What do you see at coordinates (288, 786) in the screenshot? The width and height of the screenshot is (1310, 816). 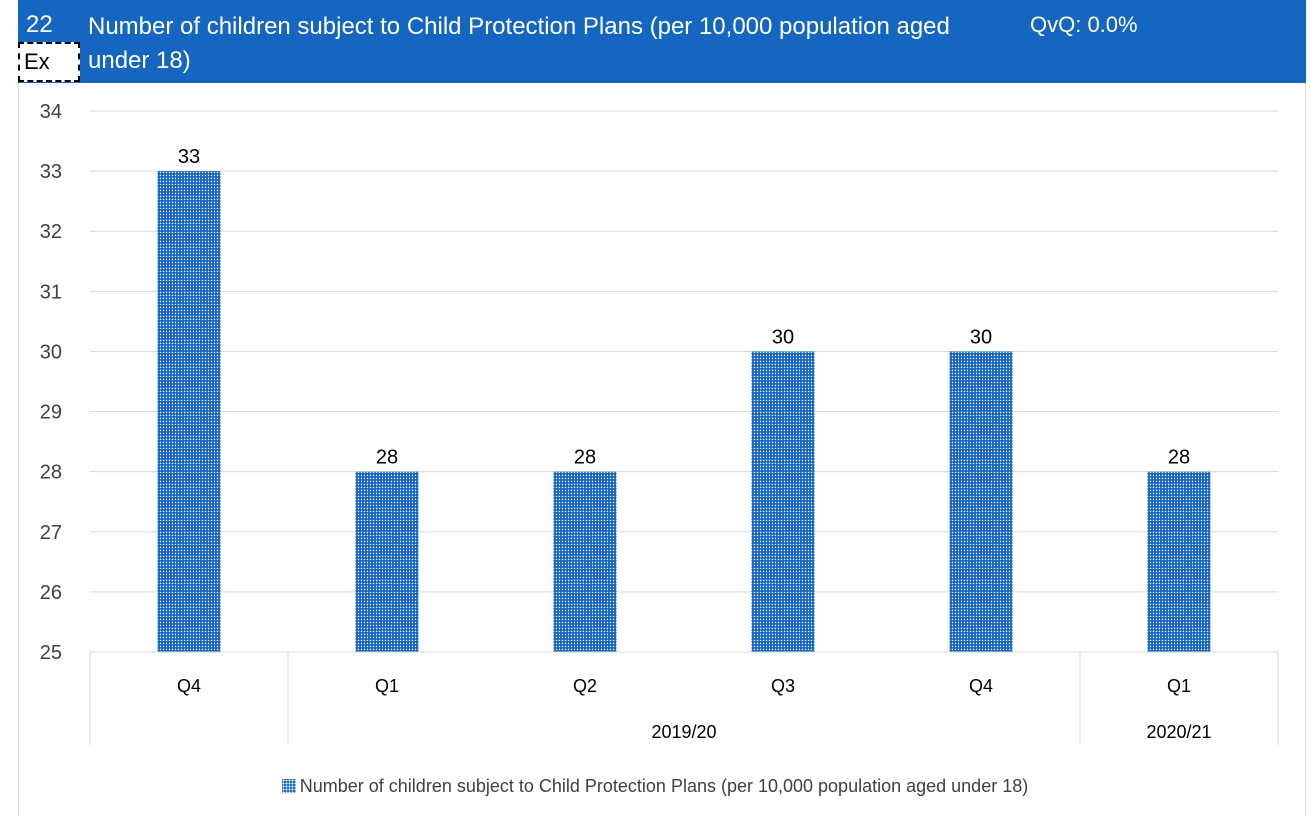 I see `legend-swatch` at bounding box center [288, 786].